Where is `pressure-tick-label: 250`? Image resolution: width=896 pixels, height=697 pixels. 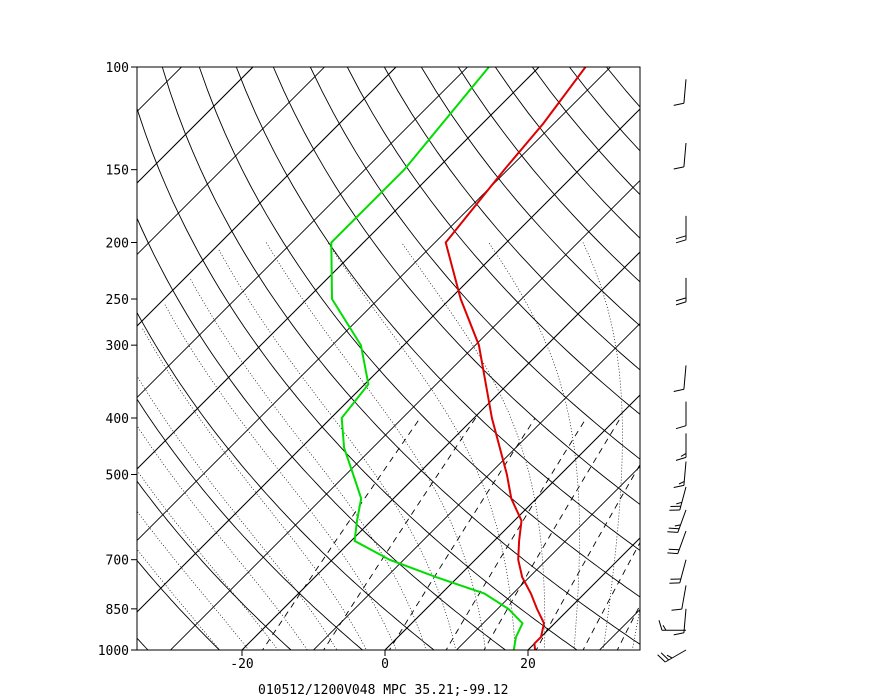
pressure-tick-label: 250 is located at coordinates (117, 300).